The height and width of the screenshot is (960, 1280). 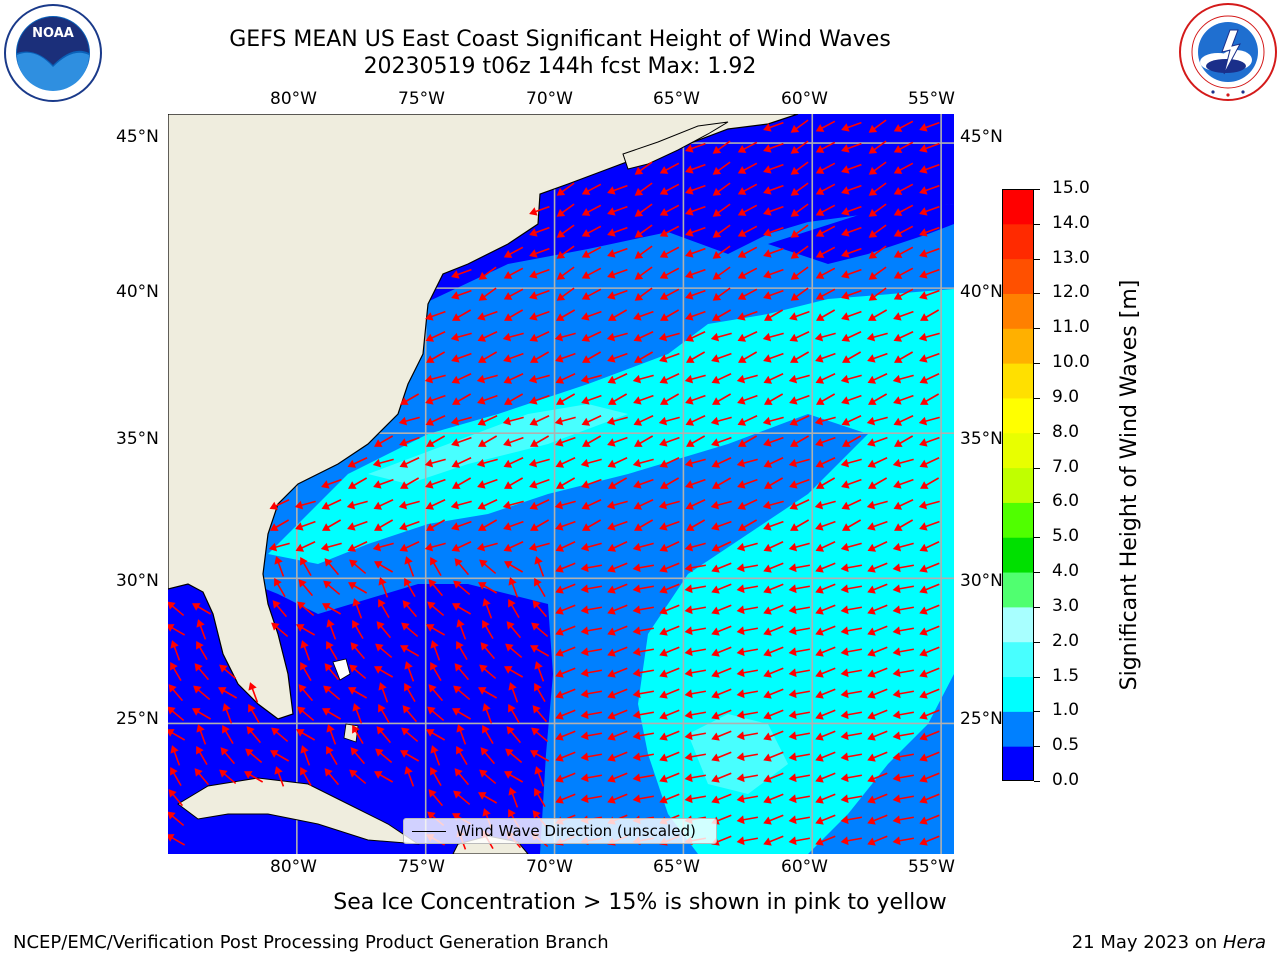 What do you see at coordinates (1228, 52) in the screenshot?
I see `nws-logo` at bounding box center [1228, 52].